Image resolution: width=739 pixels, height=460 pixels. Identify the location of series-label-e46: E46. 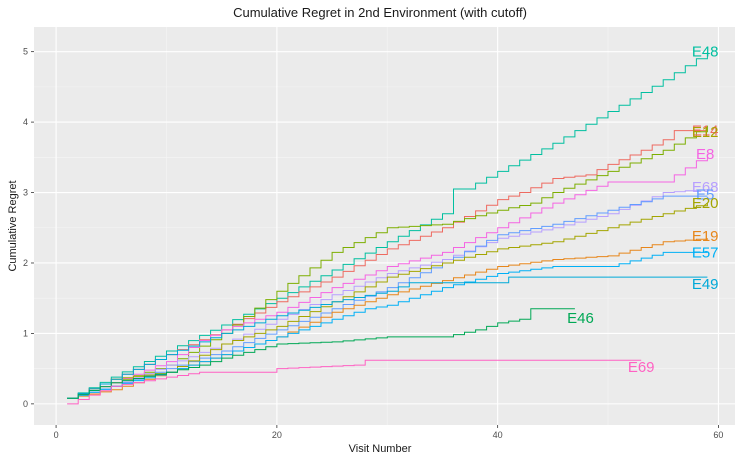
(580, 318).